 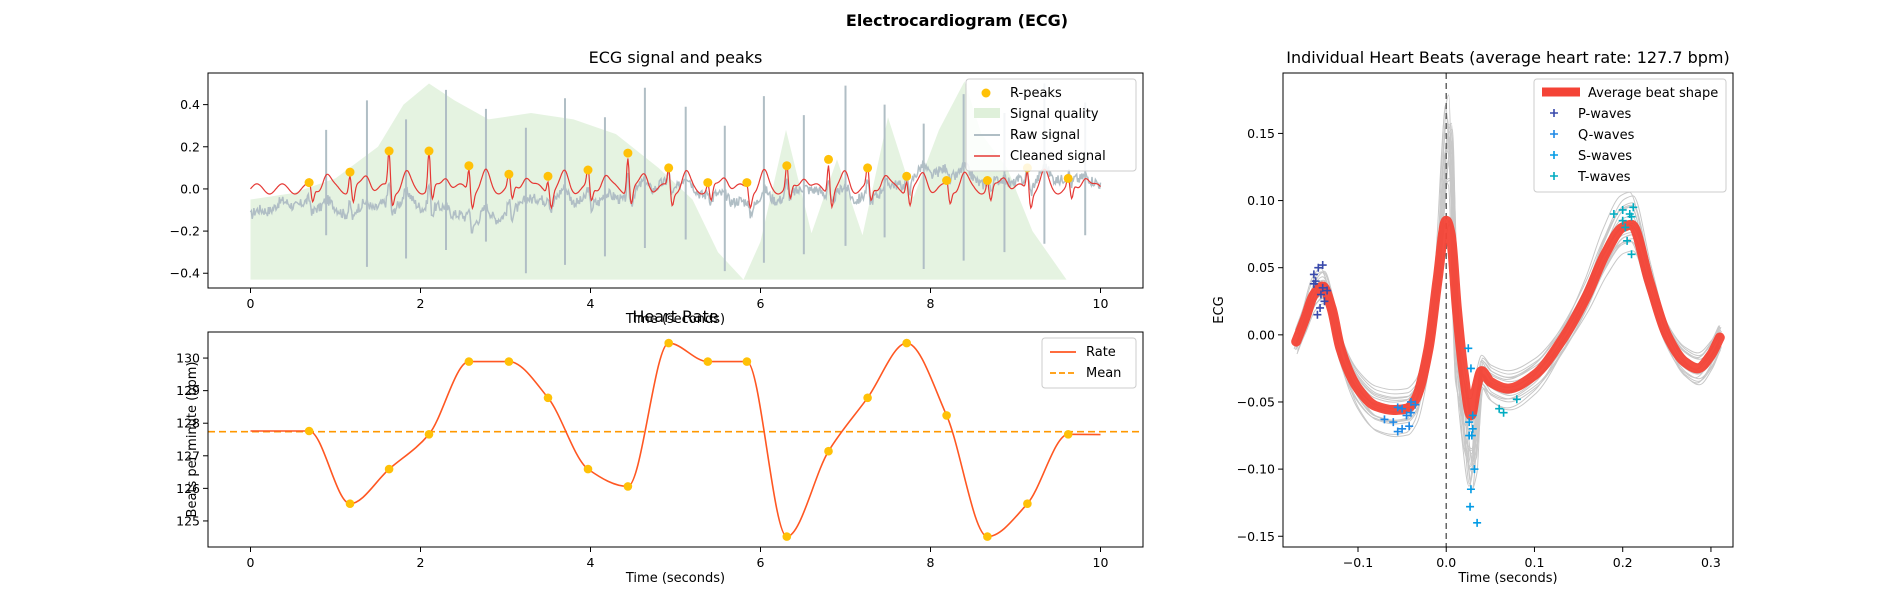 I want to click on beats-y-axis-label: ECG, so click(x=1219, y=309).